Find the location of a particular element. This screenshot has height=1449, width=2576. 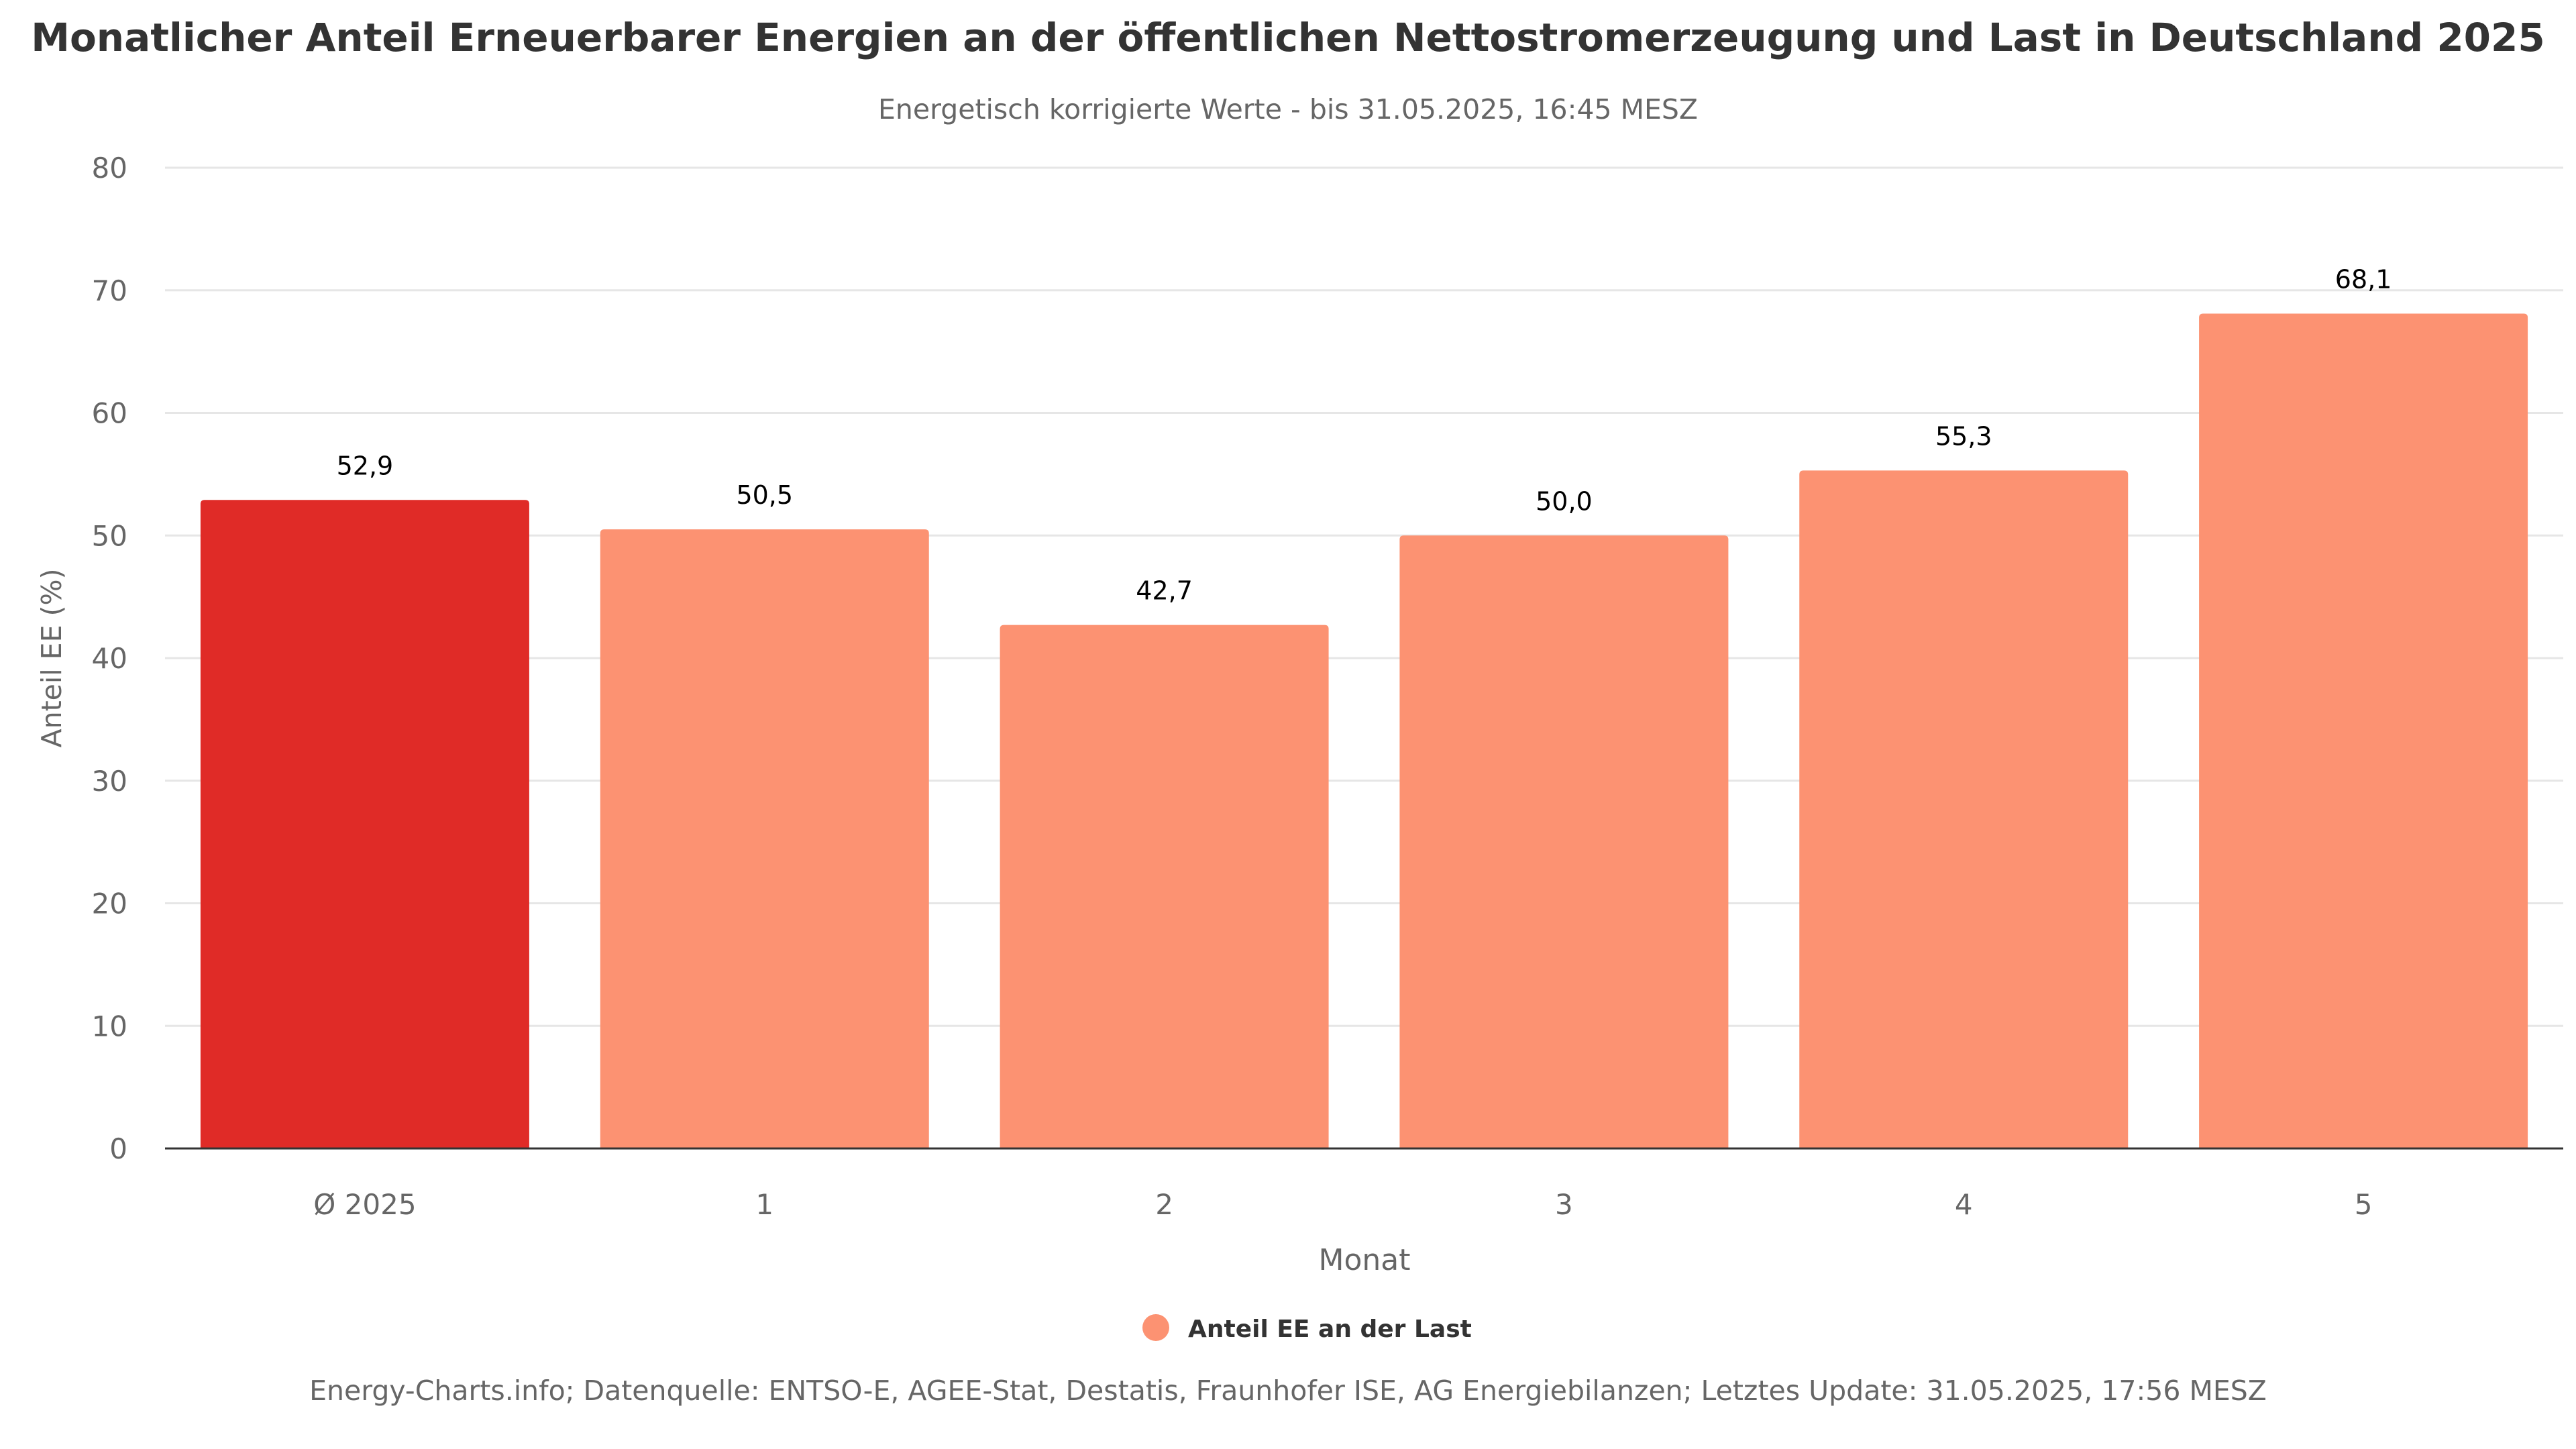

x-axis-ticks: Ø 2025 1 2 3 4 5 is located at coordinates (1342, 1204).